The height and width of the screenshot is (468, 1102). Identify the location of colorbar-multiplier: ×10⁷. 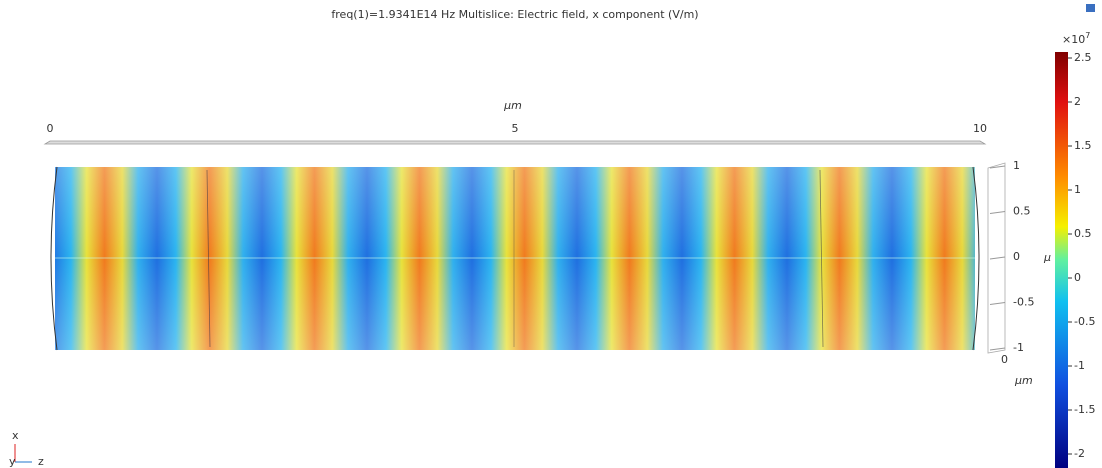
(1076, 39).